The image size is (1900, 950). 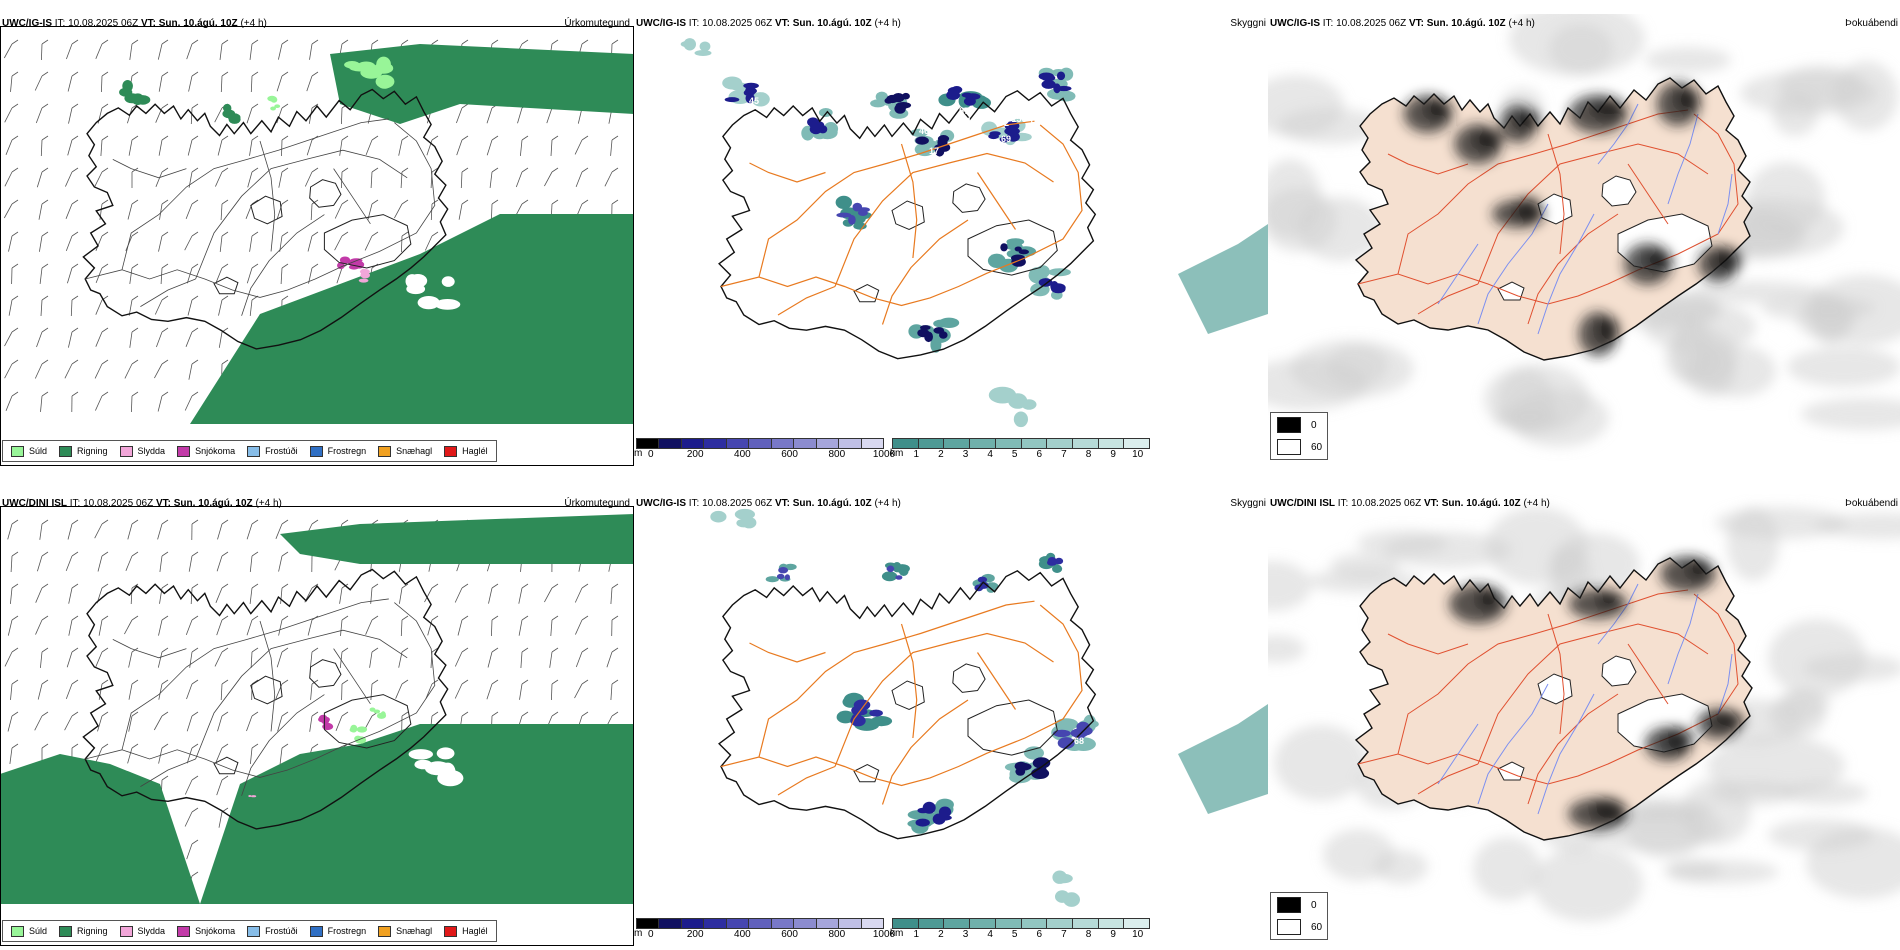 What do you see at coordinates (965, 454) in the screenshot?
I see `colorbar-tick: 3` at bounding box center [965, 454].